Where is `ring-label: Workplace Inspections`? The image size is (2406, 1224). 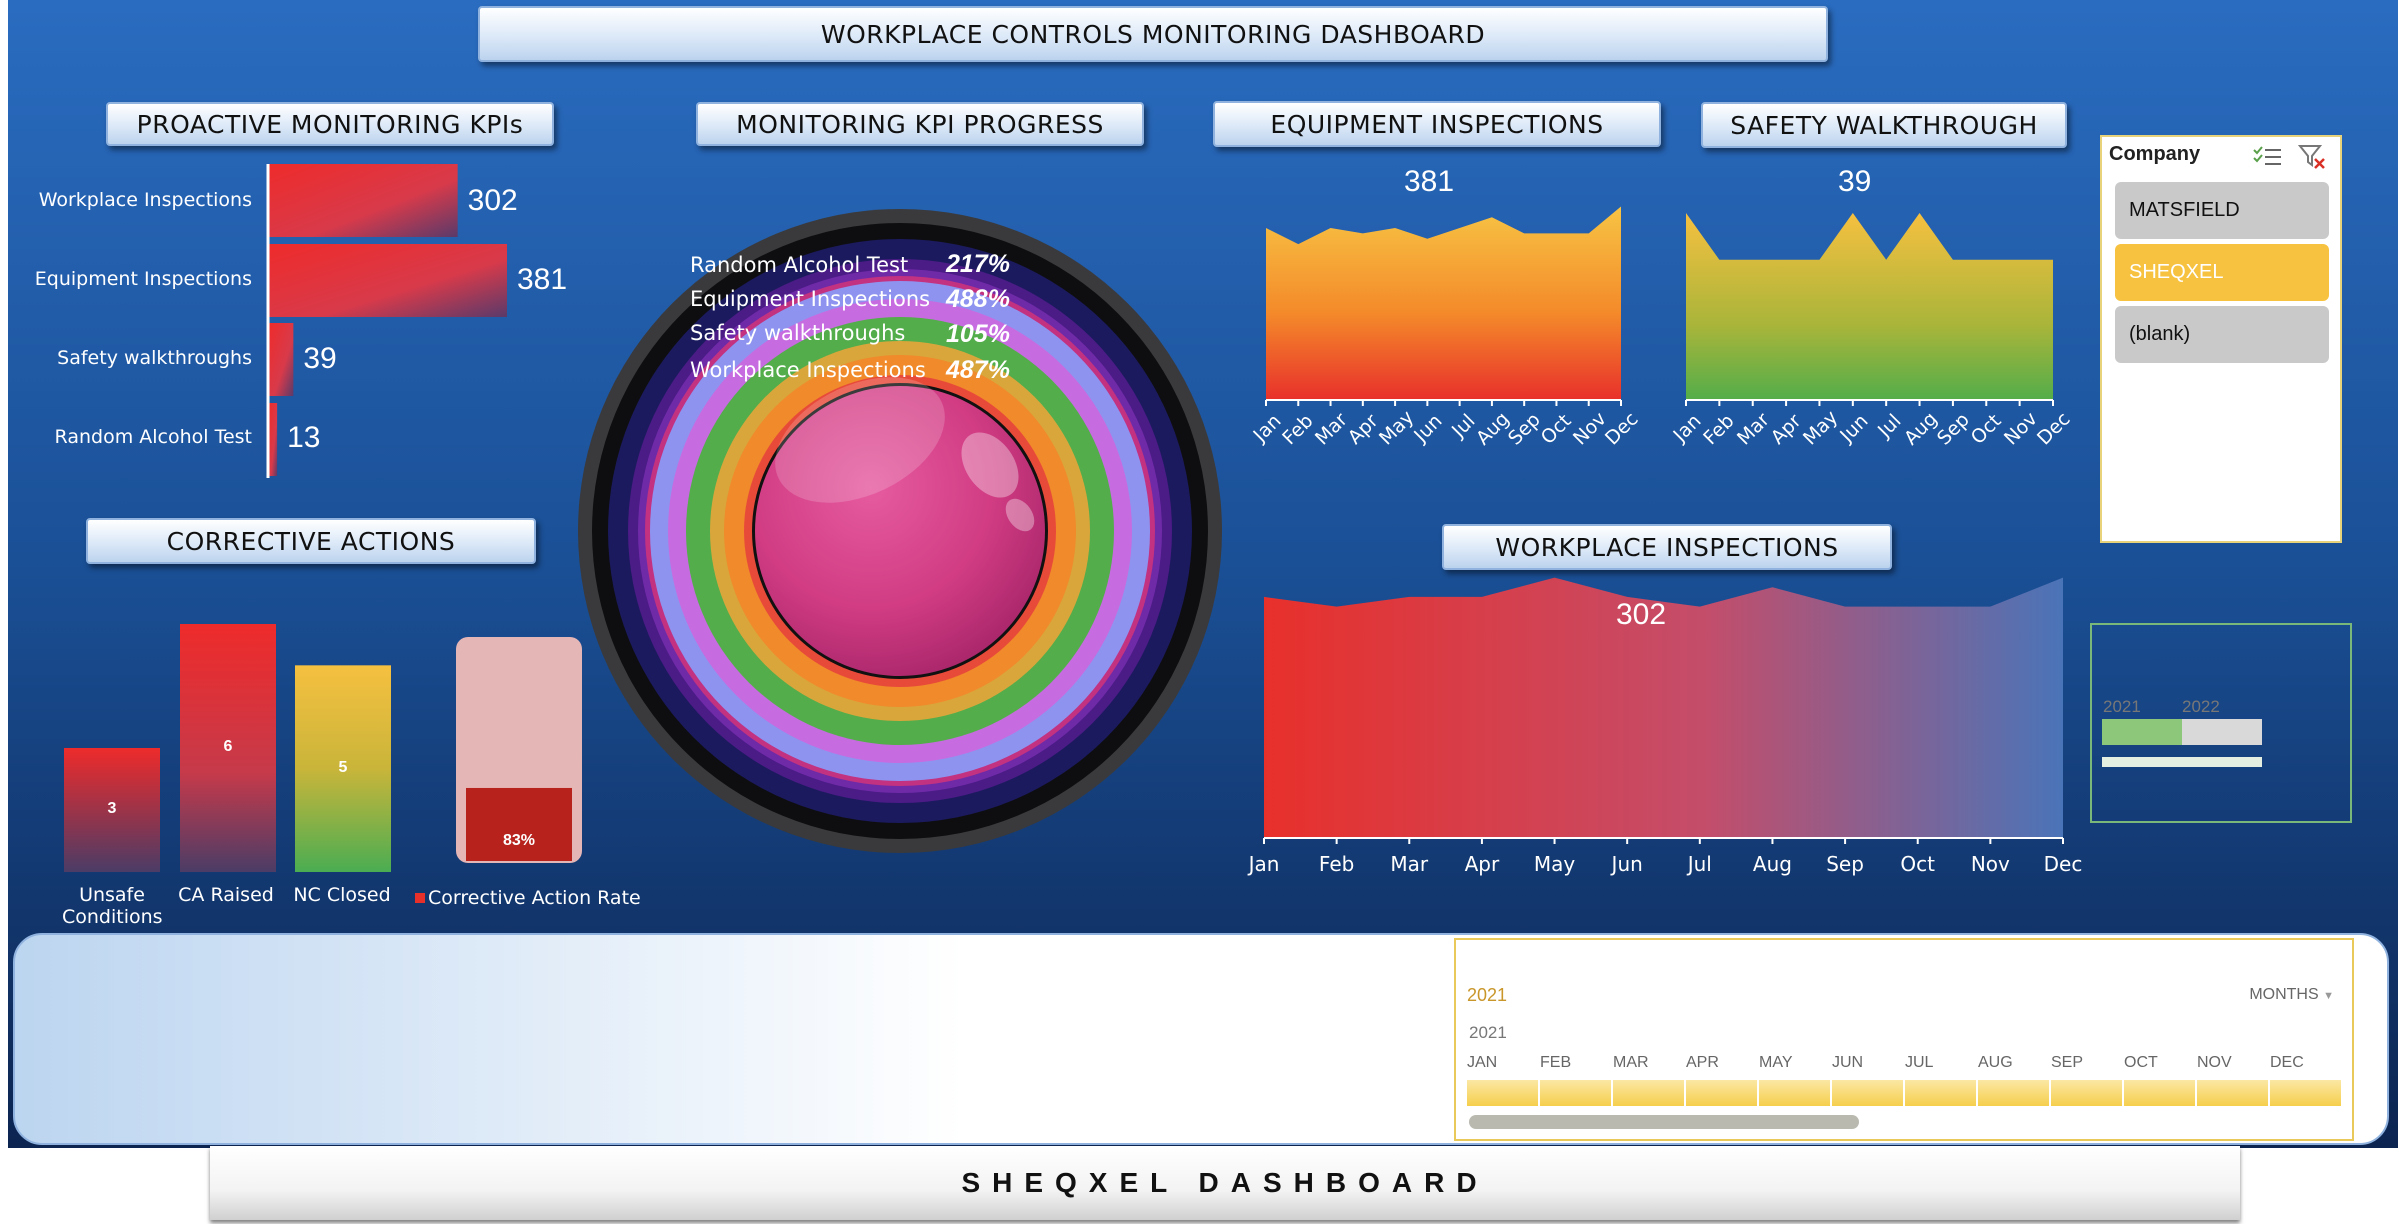 ring-label: Workplace Inspections is located at coordinates (808, 370).